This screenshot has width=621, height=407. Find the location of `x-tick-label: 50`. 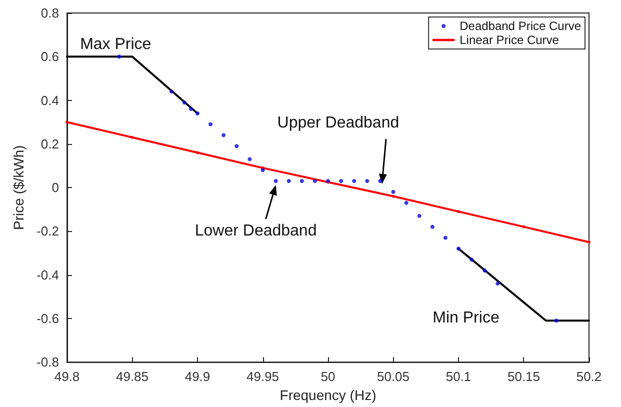

x-tick-label: 50 is located at coordinates (328, 376).